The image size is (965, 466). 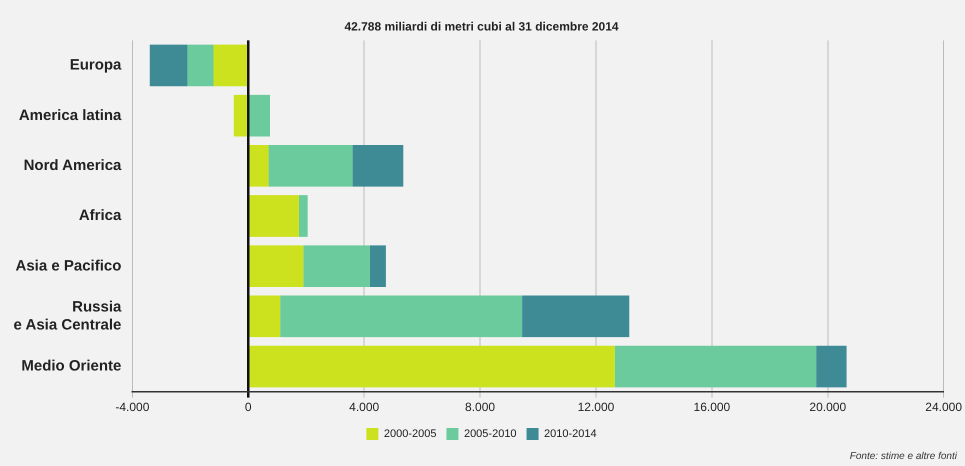 What do you see at coordinates (480, 407) in the screenshot?
I see `x-tick-label: 8.000` at bounding box center [480, 407].